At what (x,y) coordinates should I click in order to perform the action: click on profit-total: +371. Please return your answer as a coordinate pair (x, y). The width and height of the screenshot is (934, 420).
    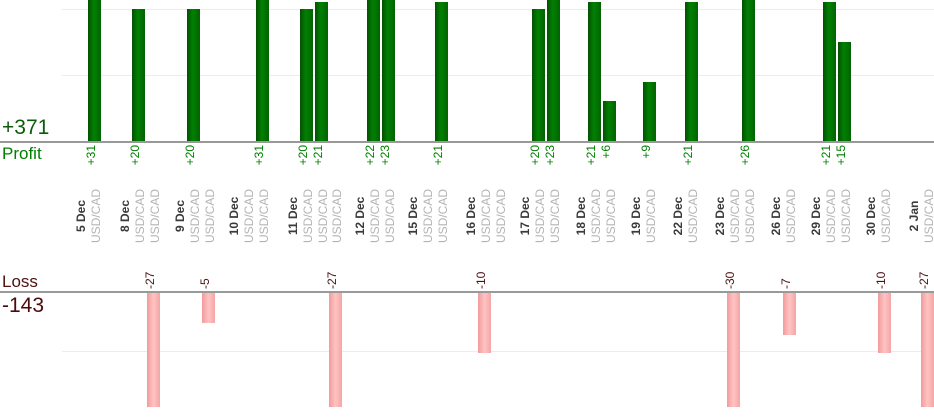
    Looking at the image, I should click on (26, 127).